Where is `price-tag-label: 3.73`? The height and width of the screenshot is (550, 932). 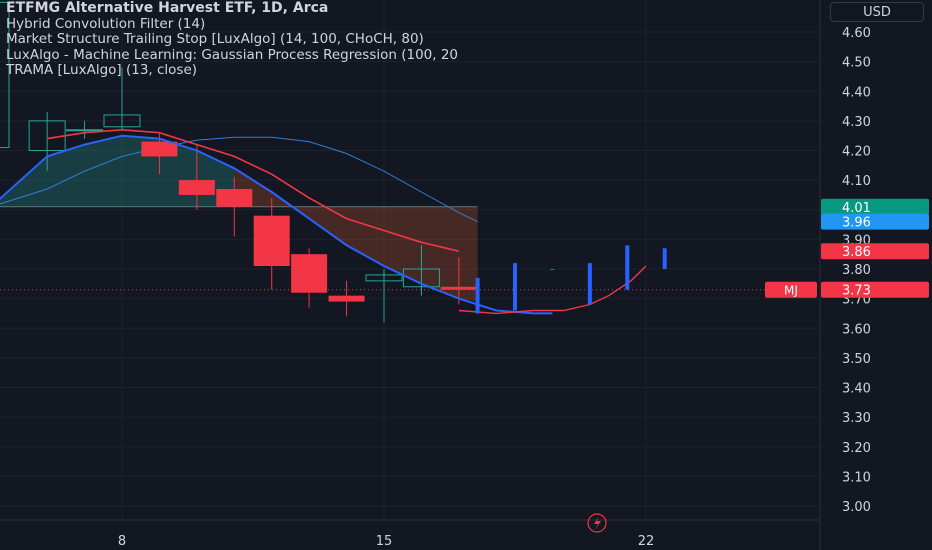 price-tag-label: 3.73 is located at coordinates (856, 291).